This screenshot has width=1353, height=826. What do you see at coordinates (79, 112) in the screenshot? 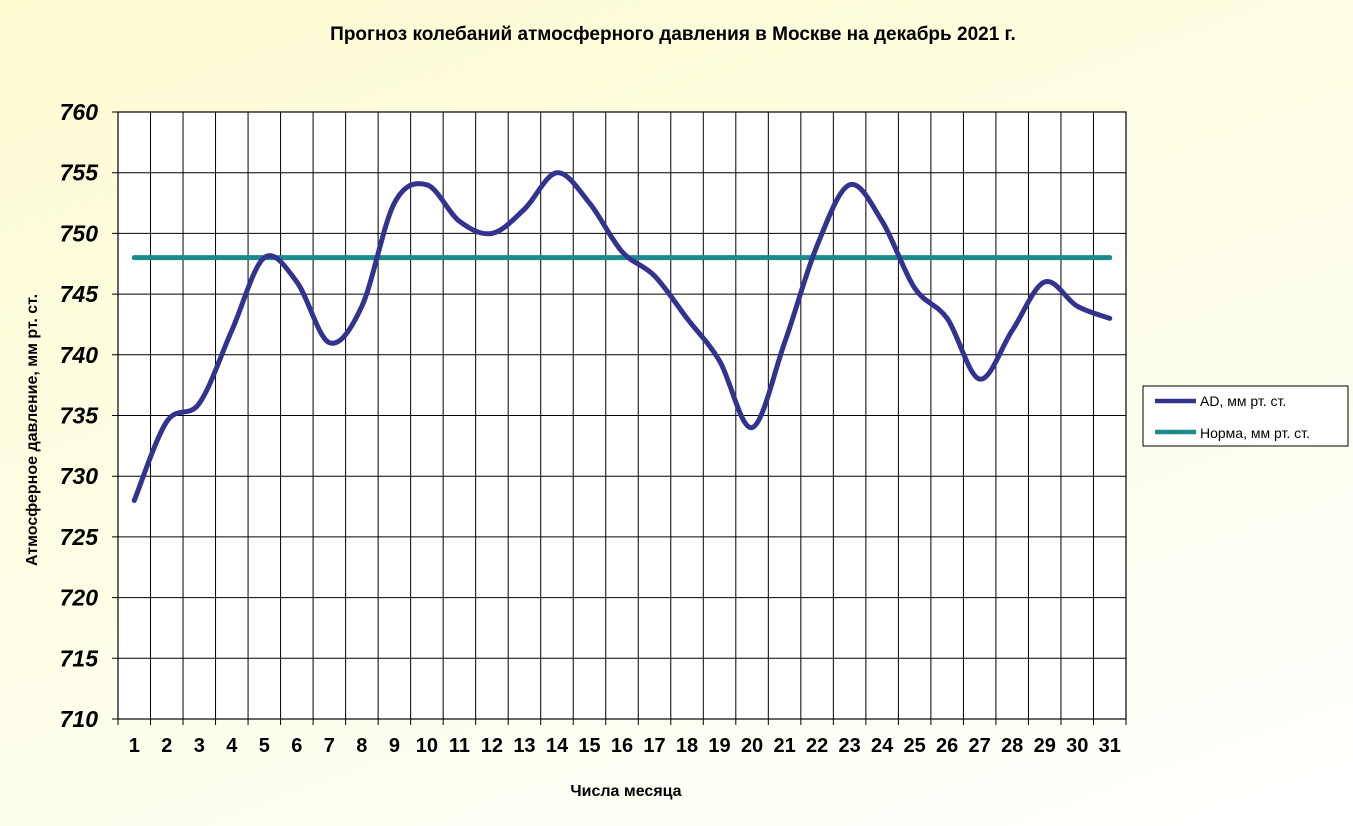
I see `y-tick-label: 760` at bounding box center [79, 112].